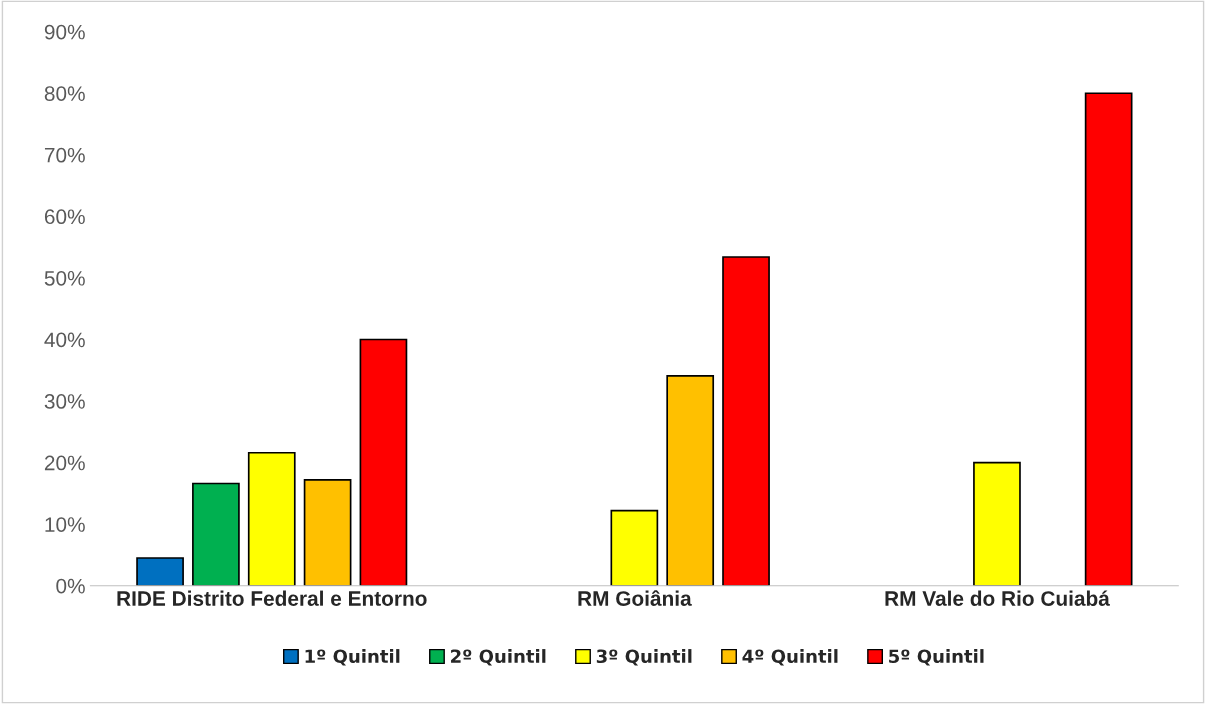 This screenshot has width=1206, height=704. I want to click on legend-label: 4º Quintil, so click(790, 657).